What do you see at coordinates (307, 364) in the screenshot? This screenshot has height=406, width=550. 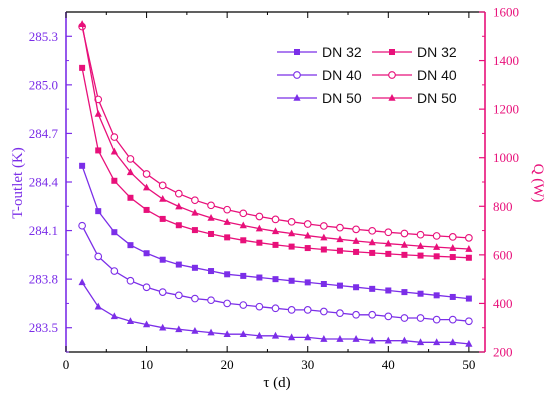 I see `x-tick-label: 30` at bounding box center [307, 364].